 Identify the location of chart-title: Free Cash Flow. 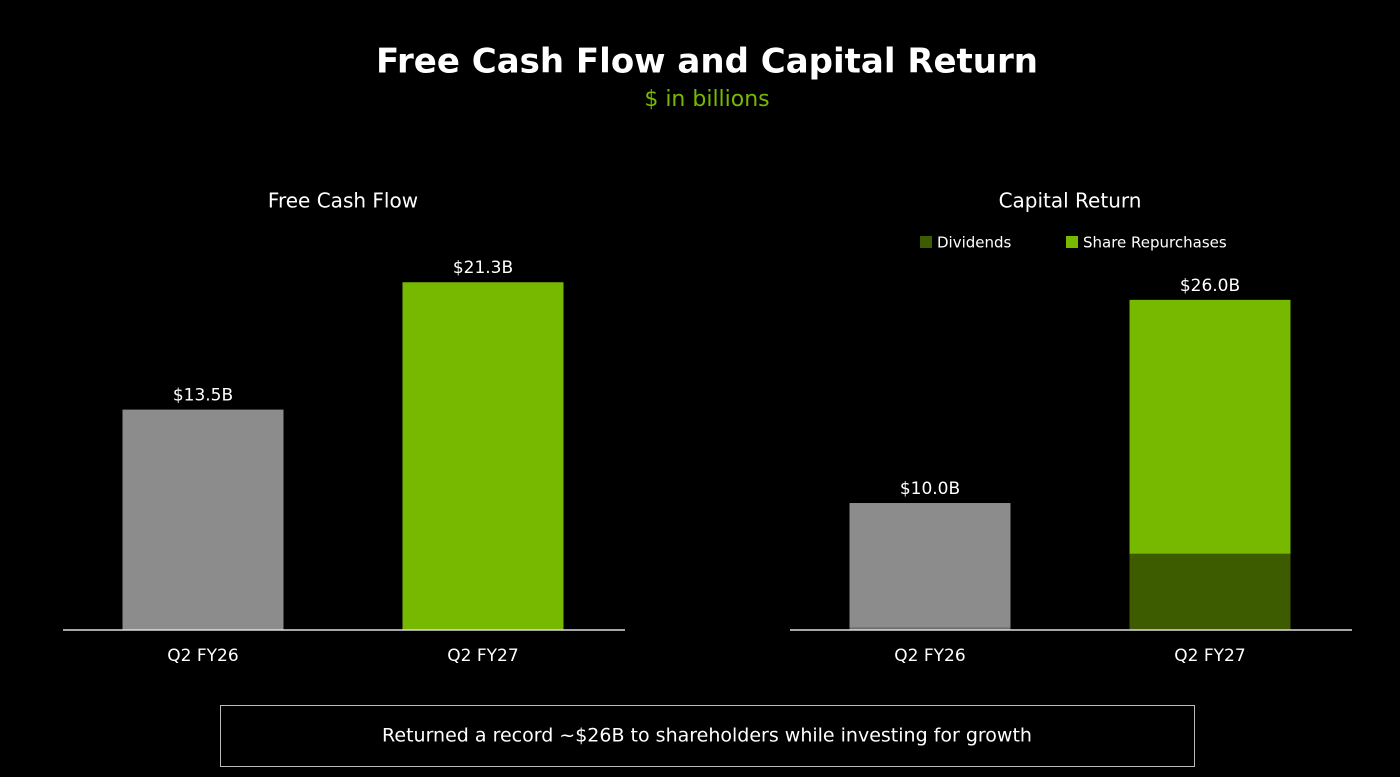
(343, 201).